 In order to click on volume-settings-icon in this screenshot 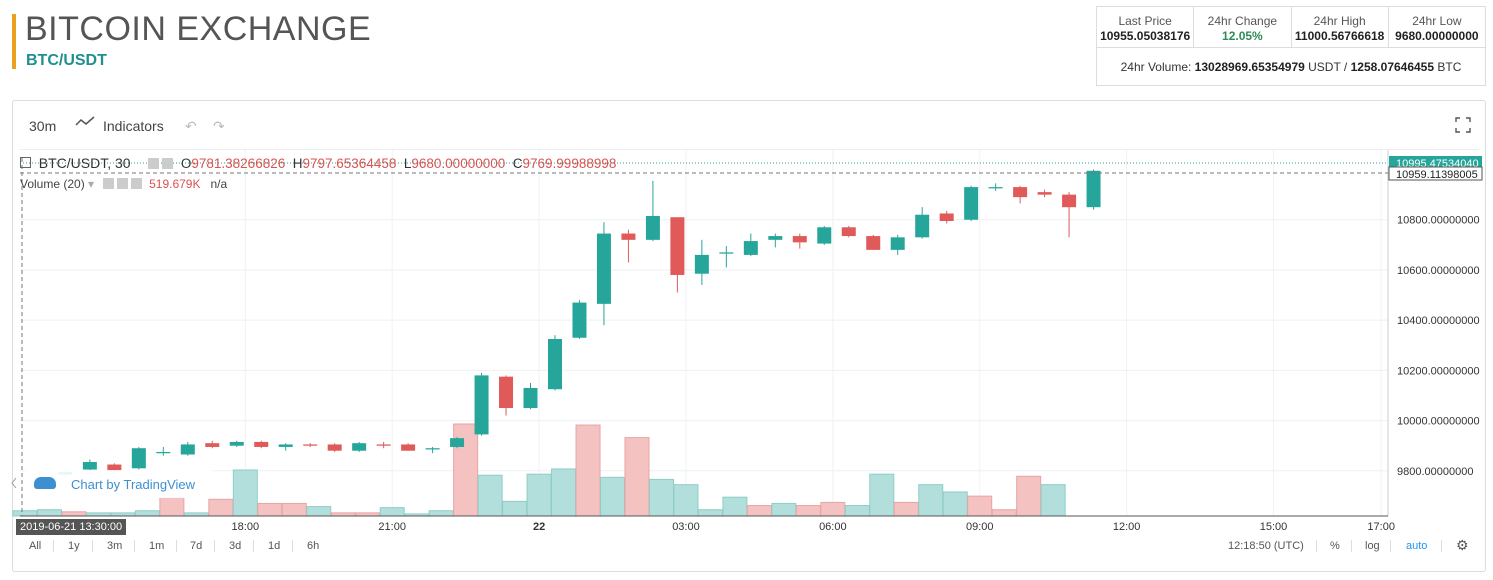, I will do `click(123, 183)`.